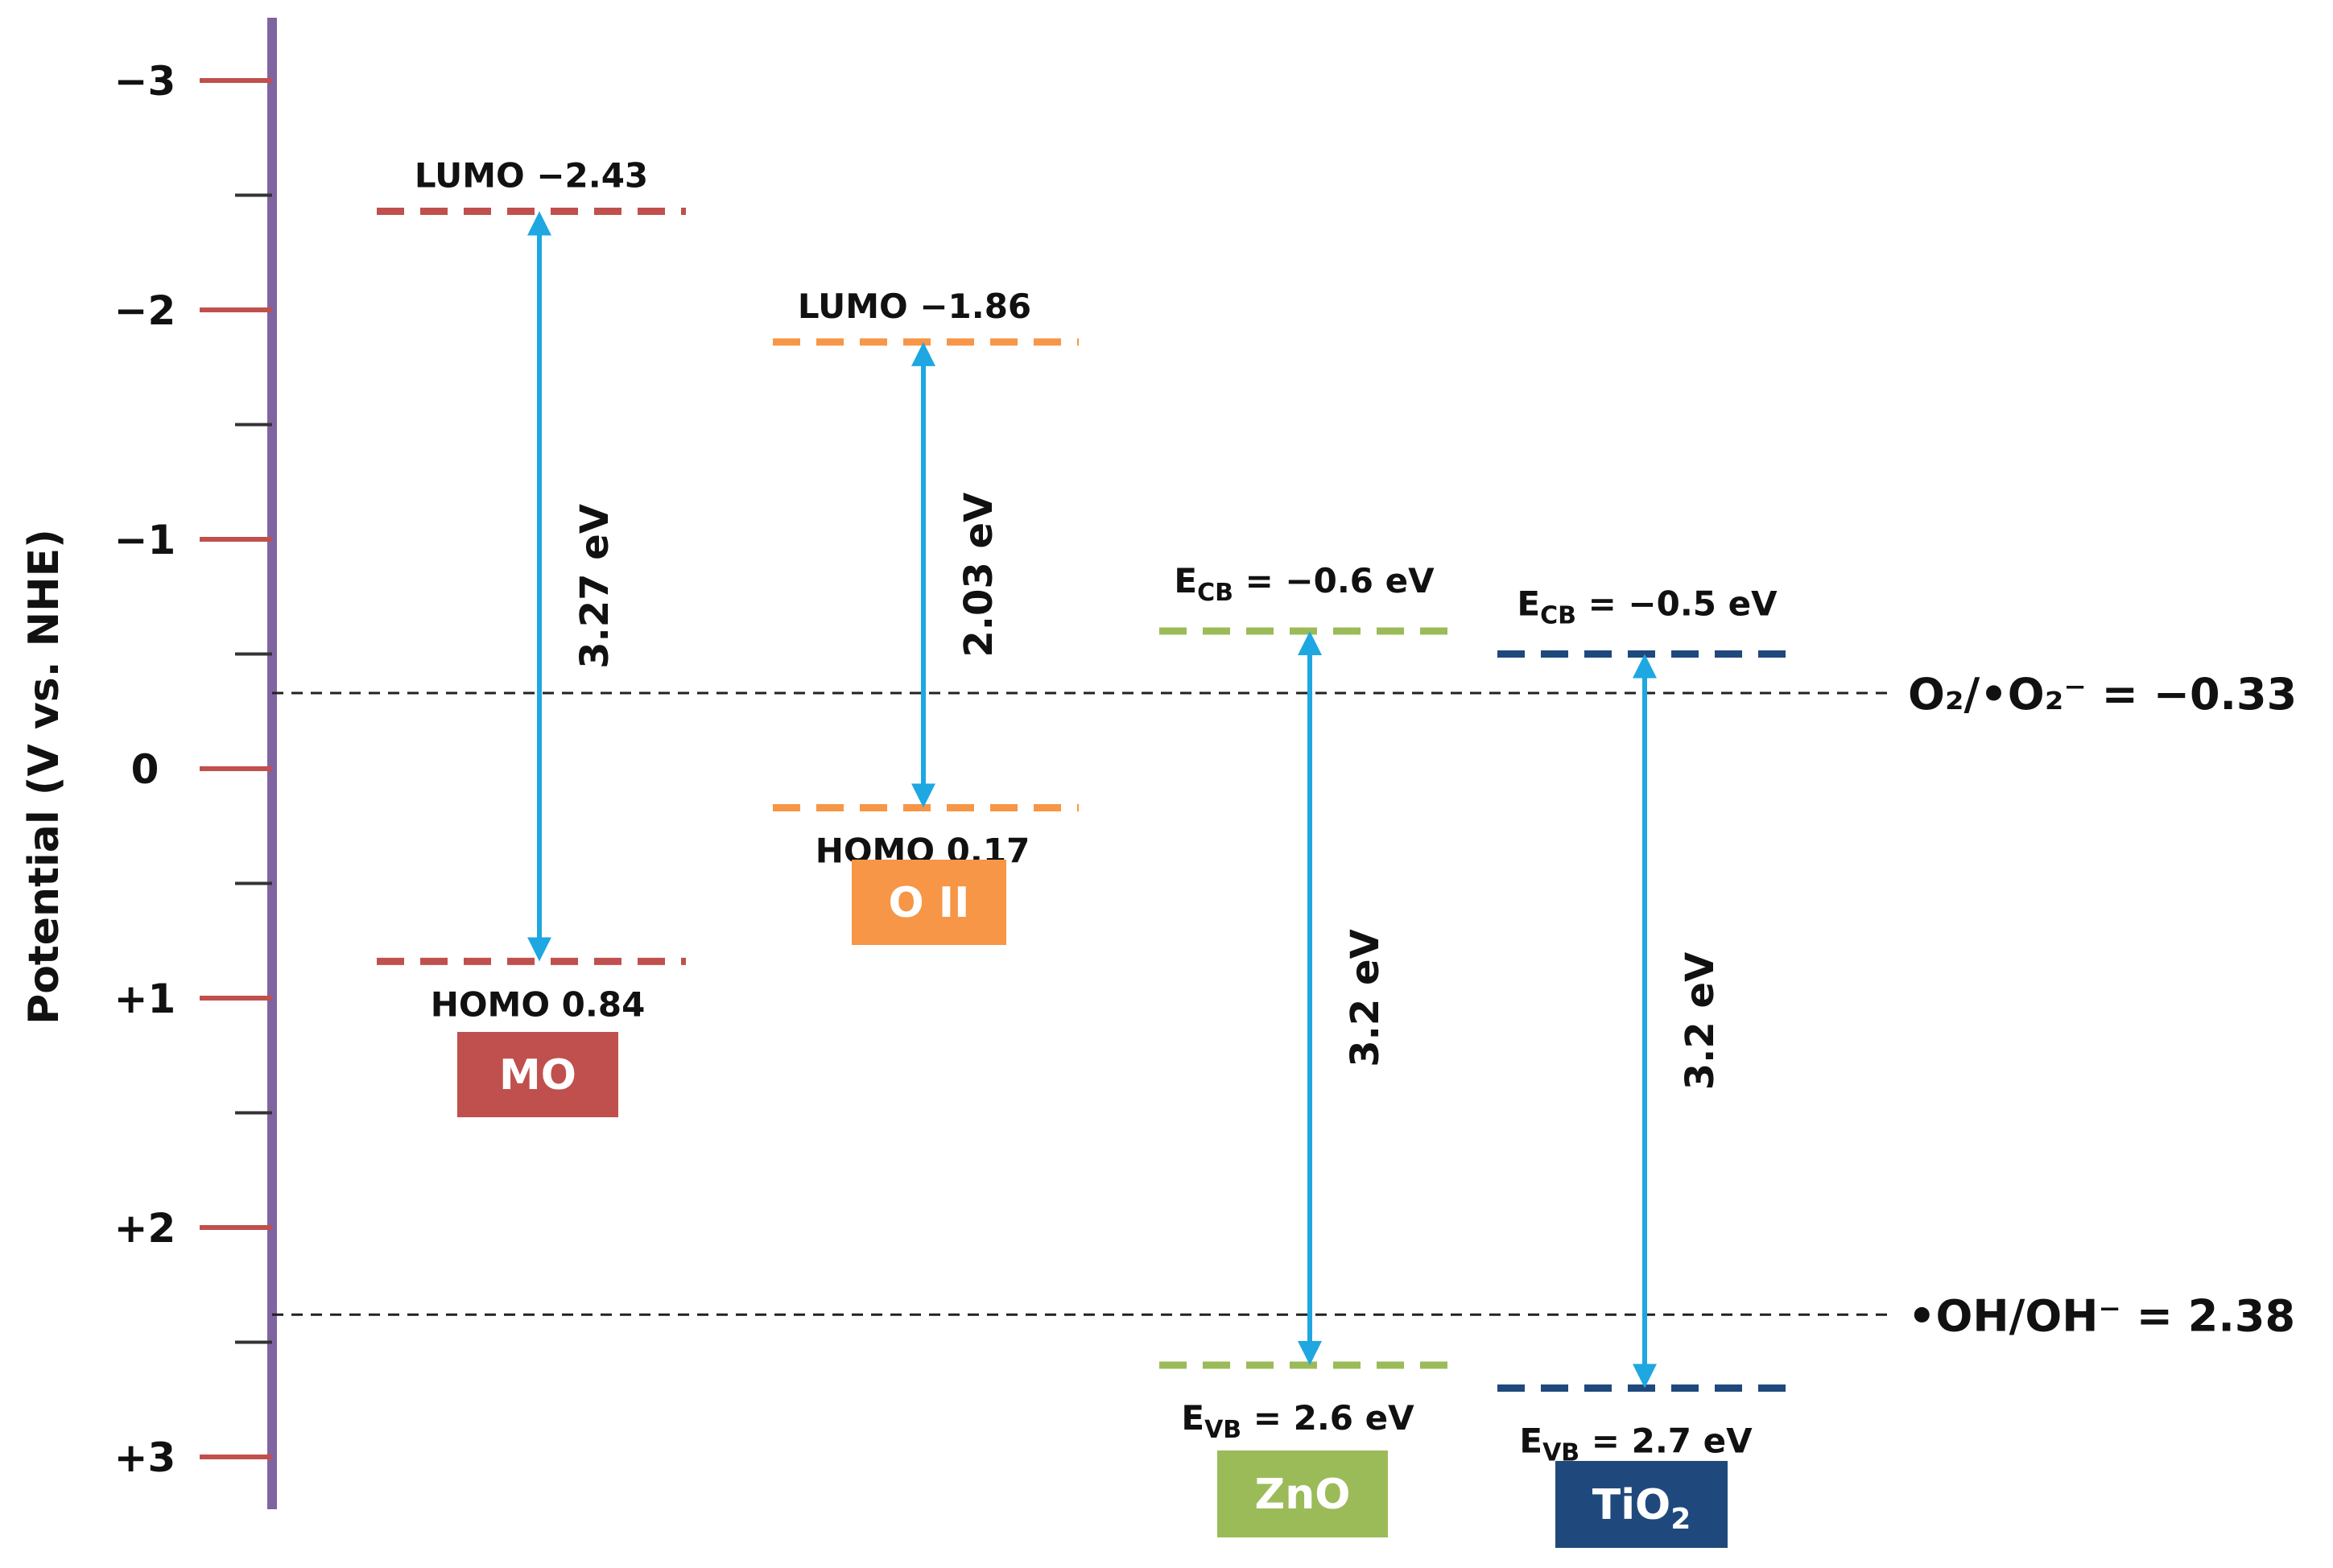 Image resolution: width=2333 pixels, height=1568 pixels. I want to click on tick-label: +1, so click(145, 999).